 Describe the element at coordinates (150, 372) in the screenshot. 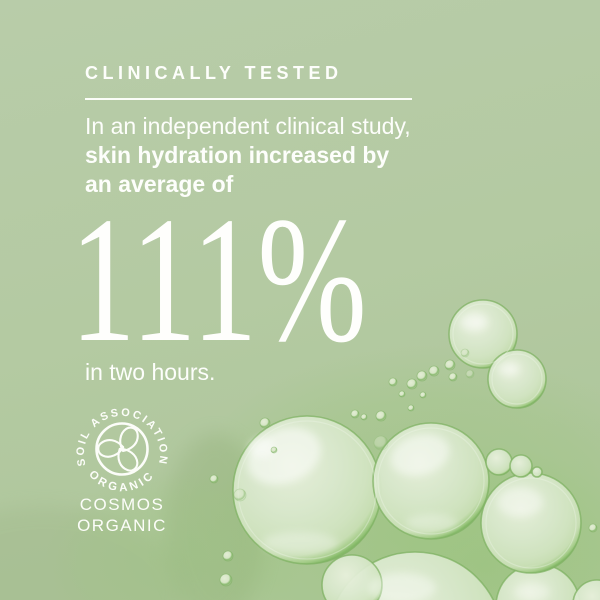

I see `stat-caption: in two hours.` at that location.